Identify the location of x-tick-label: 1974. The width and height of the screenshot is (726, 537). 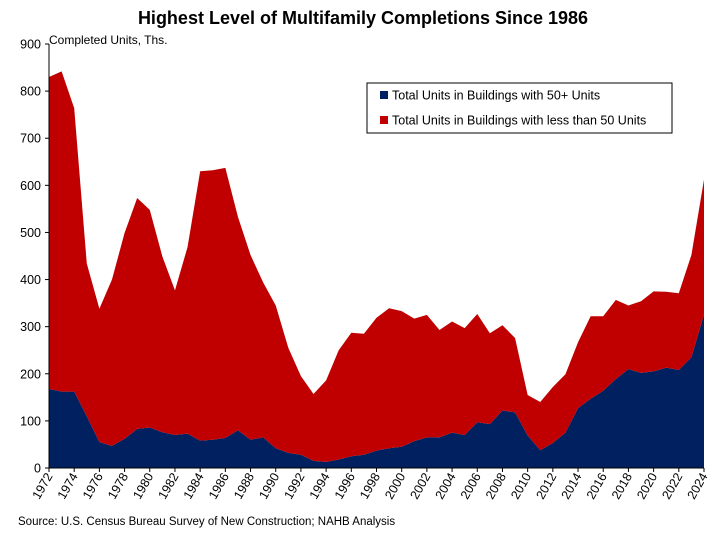
(68, 485).